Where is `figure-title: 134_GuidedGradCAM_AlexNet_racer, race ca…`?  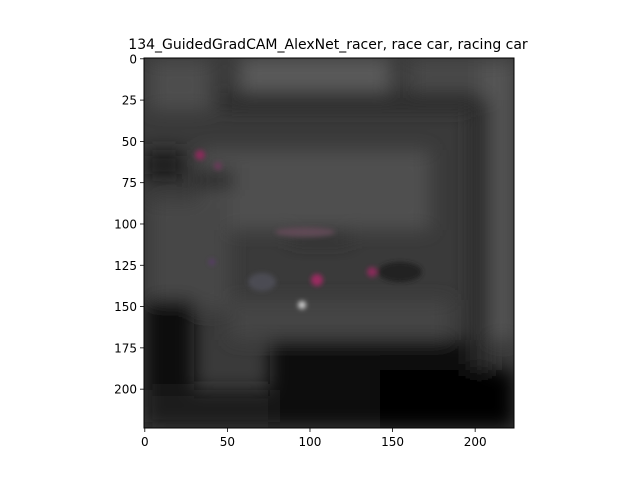 figure-title: 134_GuidedGradCAM_AlexNet_racer, race ca… is located at coordinates (328, 45).